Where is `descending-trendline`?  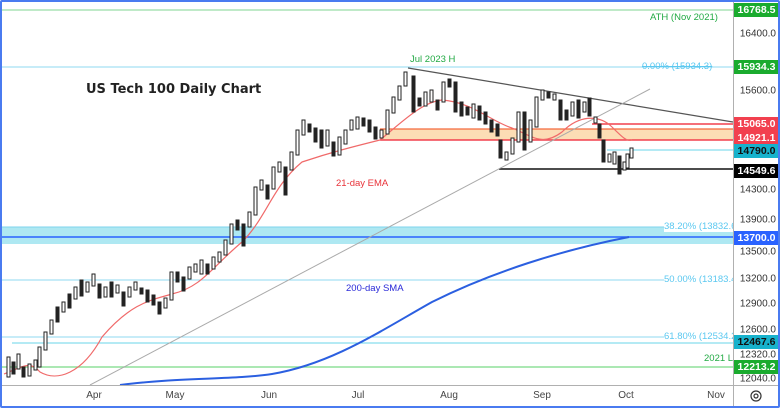 descending-trendline is located at coordinates (570, 95).